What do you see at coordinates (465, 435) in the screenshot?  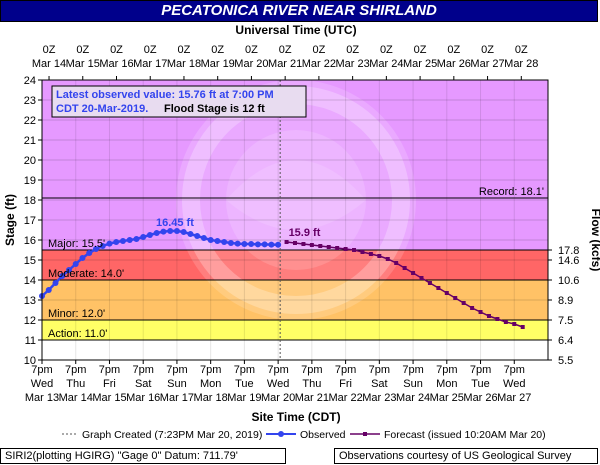 I see `legend-forecast: Forecast (issued 10:20AM Mar 20)` at bounding box center [465, 435].